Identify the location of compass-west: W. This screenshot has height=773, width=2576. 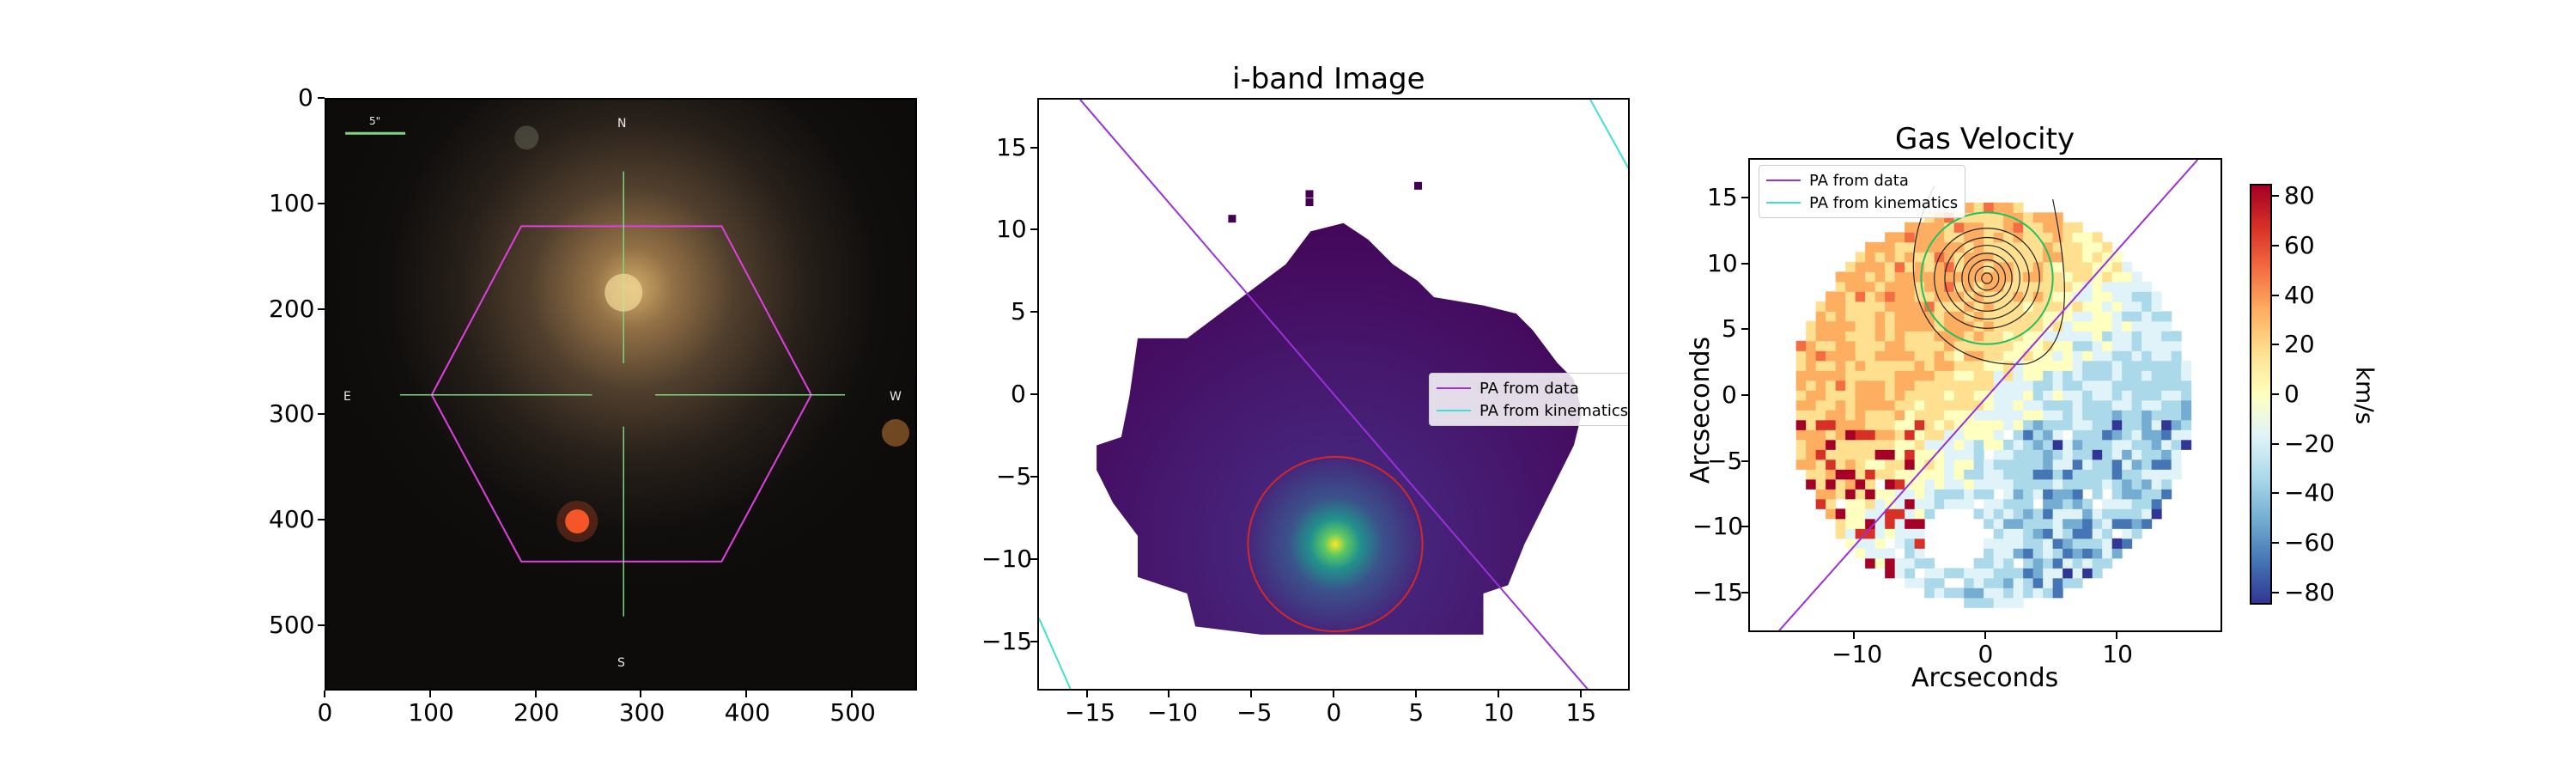
(896, 397).